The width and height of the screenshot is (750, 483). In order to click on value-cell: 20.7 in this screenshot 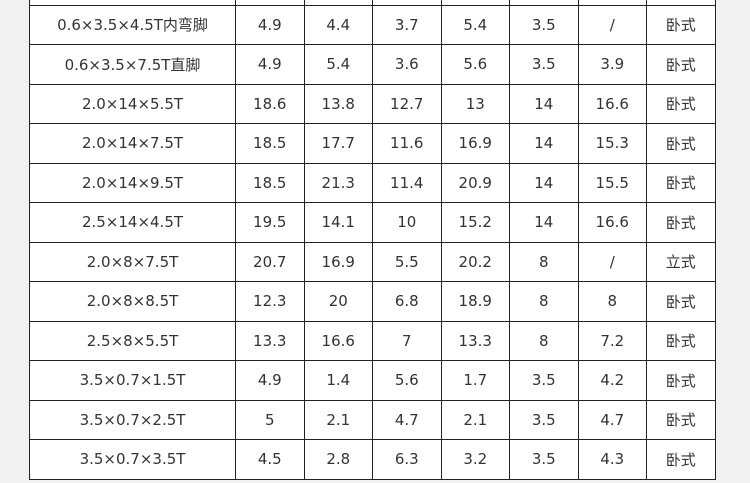, I will do `click(270, 261)`.